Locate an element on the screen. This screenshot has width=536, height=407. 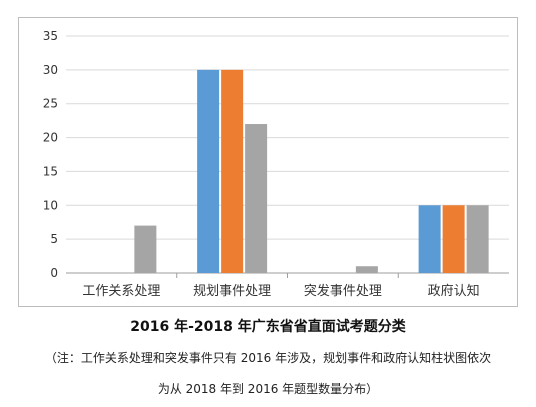
y-tick-label: 25 is located at coordinates (50, 104).